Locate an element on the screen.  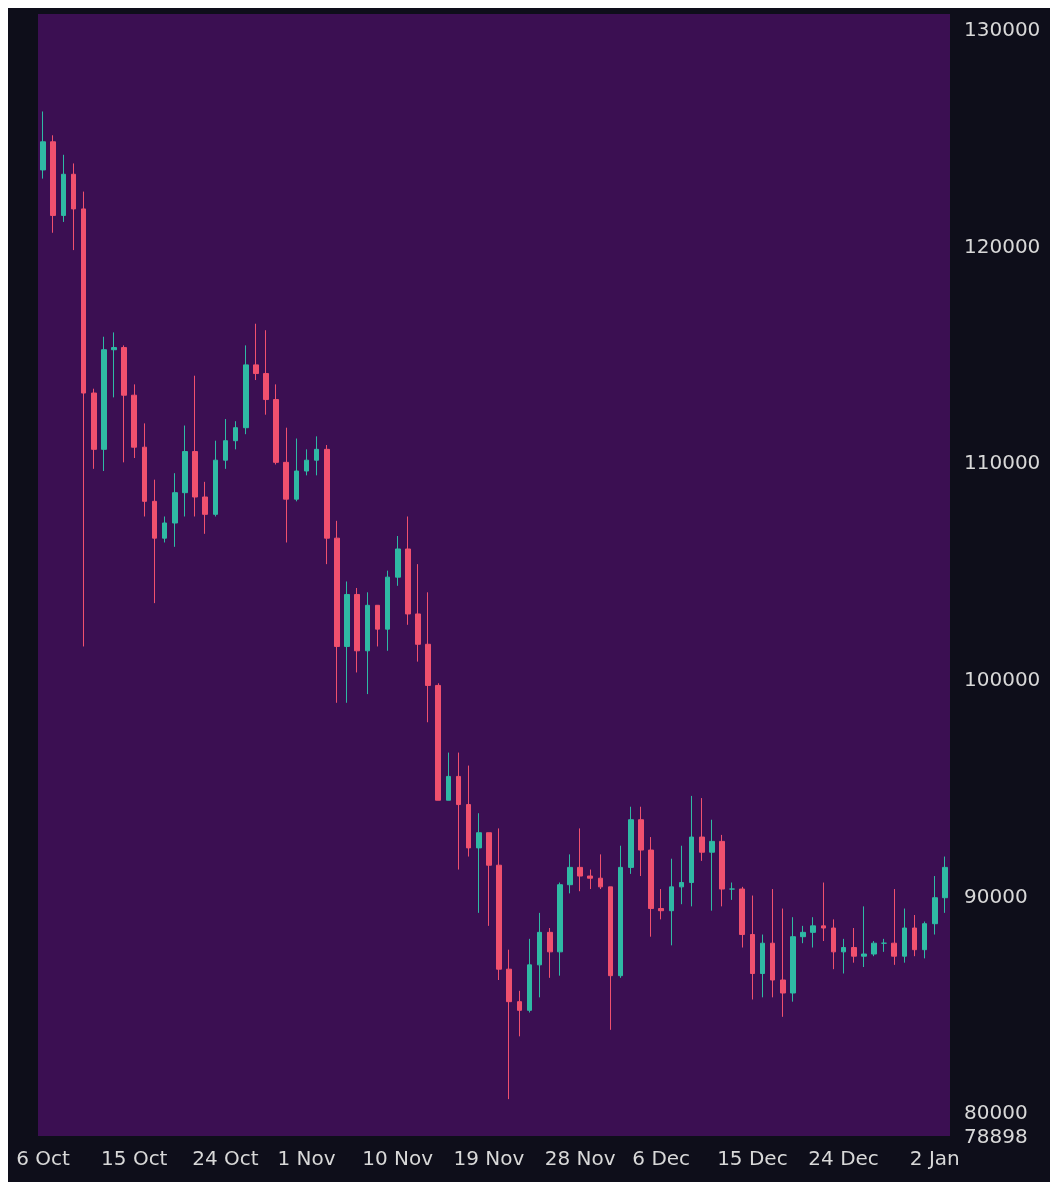
x-tick-label: 28 Nov is located at coordinates (580, 1158).